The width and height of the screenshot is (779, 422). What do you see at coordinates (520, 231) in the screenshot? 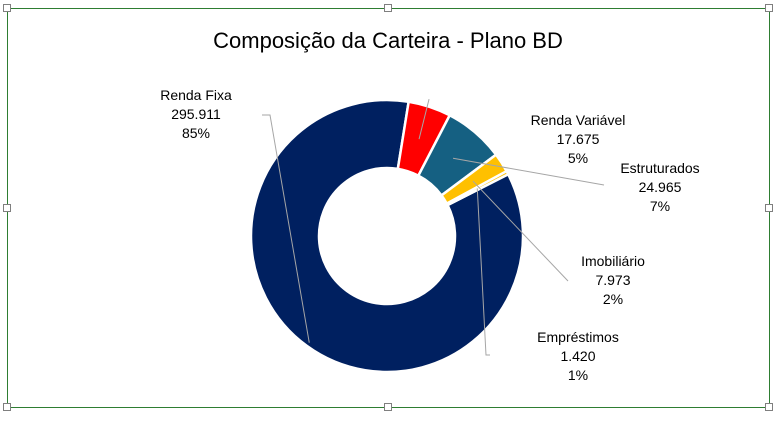
I see `leader-line-imobili-rio` at bounding box center [520, 231].